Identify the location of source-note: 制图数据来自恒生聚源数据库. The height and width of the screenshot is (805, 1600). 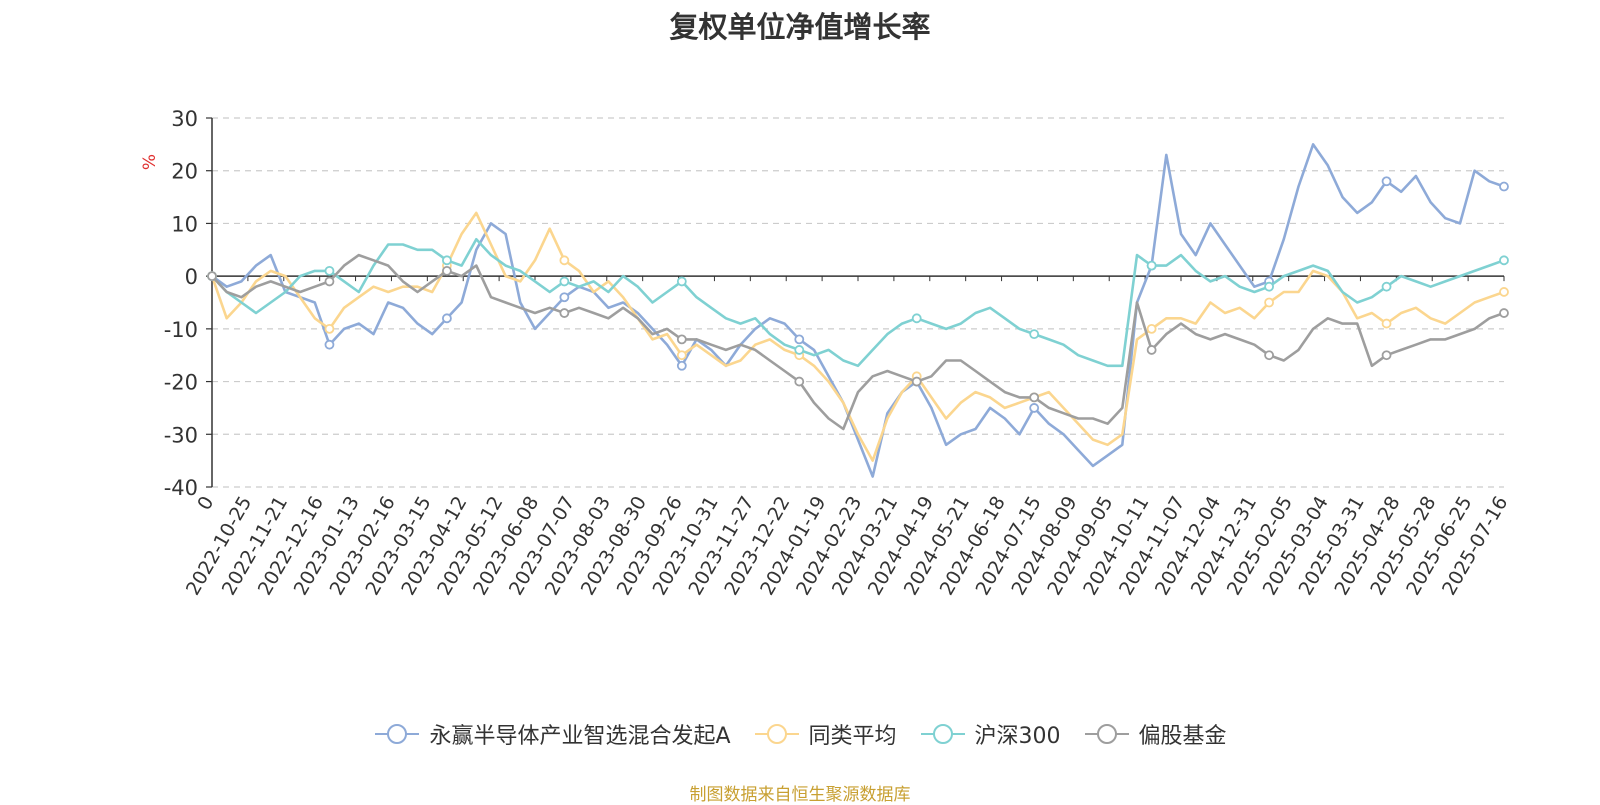
(800, 795).